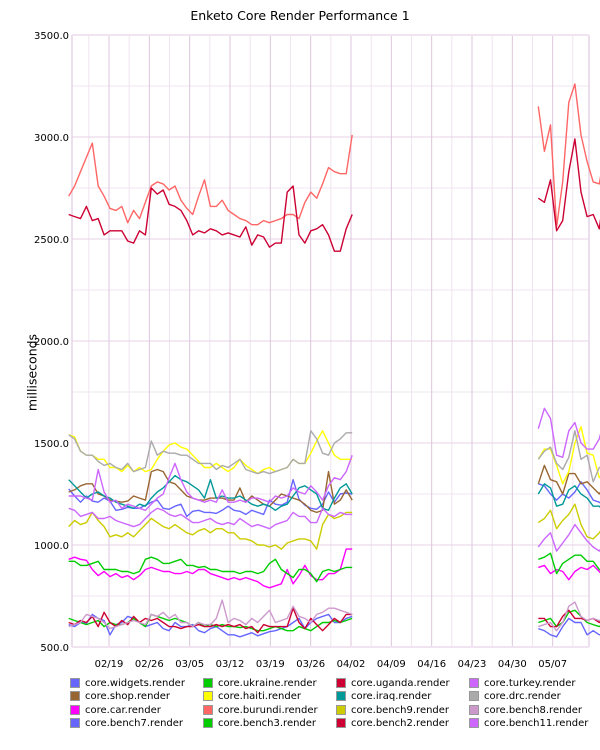 The image size is (600, 750). I want to click on x-tick-label: 04/16, so click(431, 664).